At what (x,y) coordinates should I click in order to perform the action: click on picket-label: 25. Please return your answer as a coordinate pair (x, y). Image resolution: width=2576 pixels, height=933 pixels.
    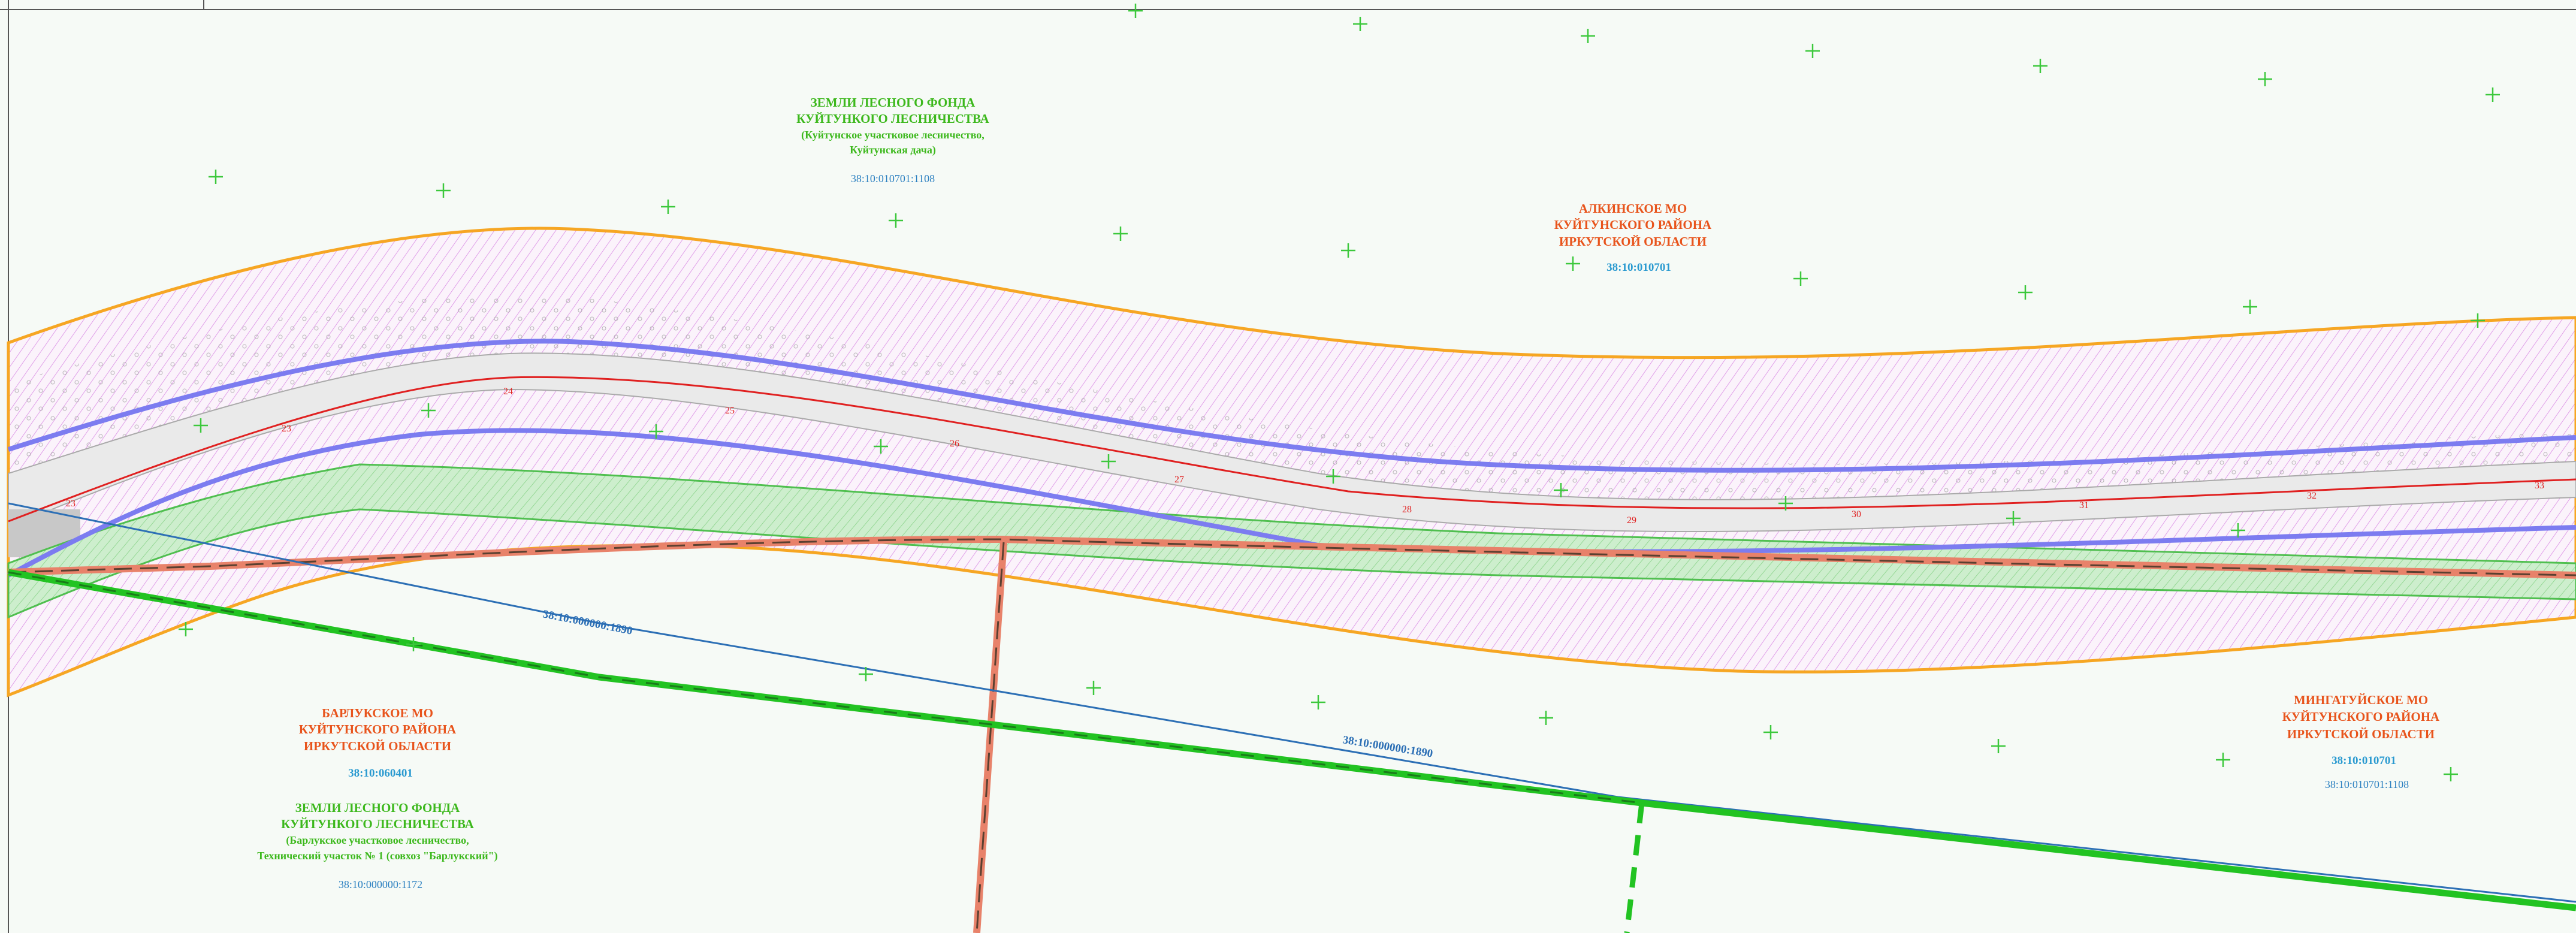
    Looking at the image, I should click on (730, 411).